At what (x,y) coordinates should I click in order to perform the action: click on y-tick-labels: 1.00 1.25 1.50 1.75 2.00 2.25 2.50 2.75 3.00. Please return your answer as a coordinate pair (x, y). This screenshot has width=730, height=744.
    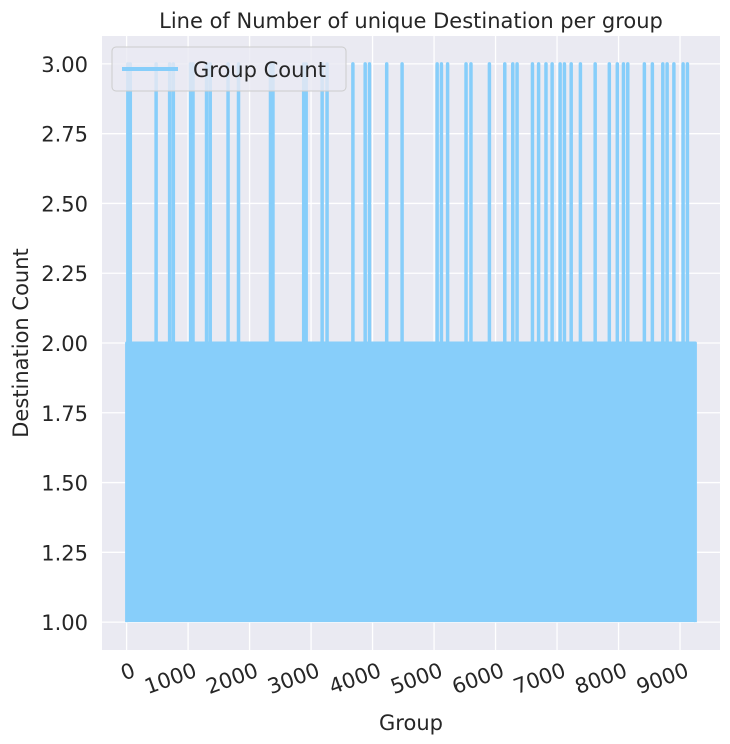
    Looking at the image, I should click on (64, 344).